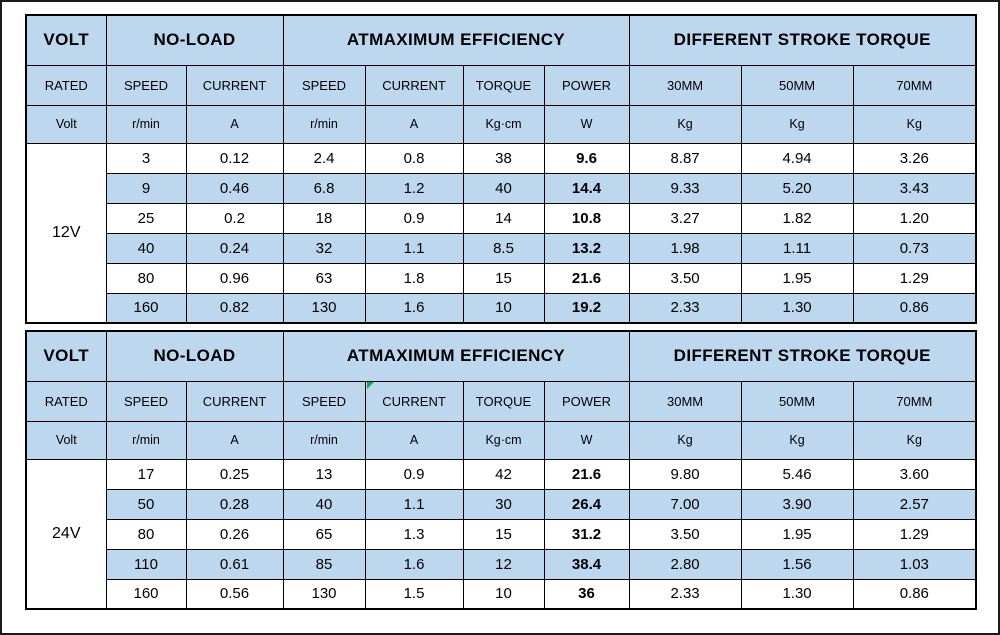 This screenshot has height=635, width=1000. Describe the element at coordinates (797, 158) in the screenshot. I see `data-cell: 4.94` at that location.